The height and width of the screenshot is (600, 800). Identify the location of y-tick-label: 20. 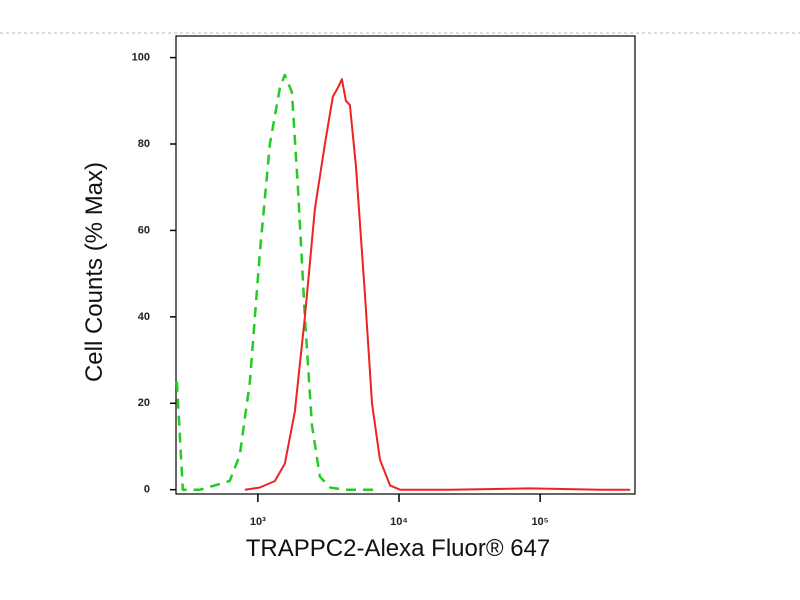
(144, 403).